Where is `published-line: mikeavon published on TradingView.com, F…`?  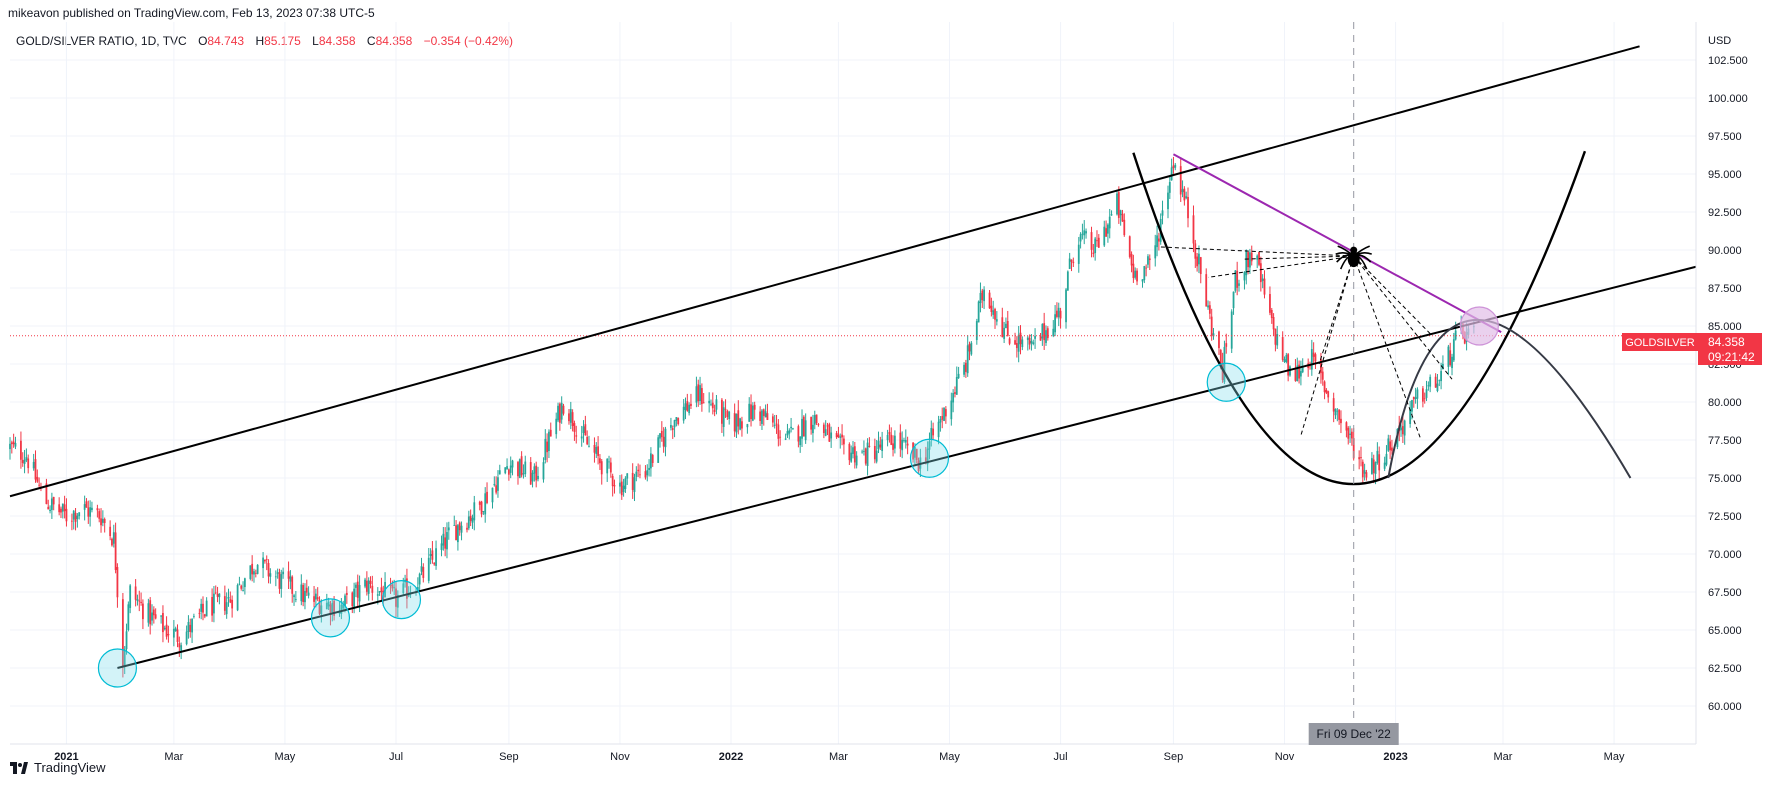
published-line: mikeavon published on TradingView.com, F… is located at coordinates (191, 13).